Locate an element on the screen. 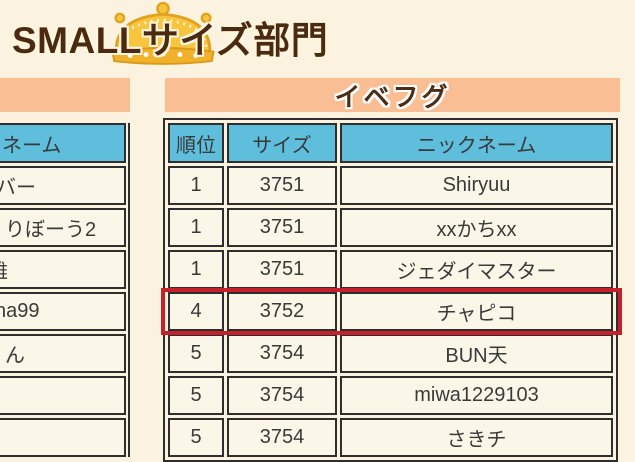  rank-cell: 4 is located at coordinates (196, 311).